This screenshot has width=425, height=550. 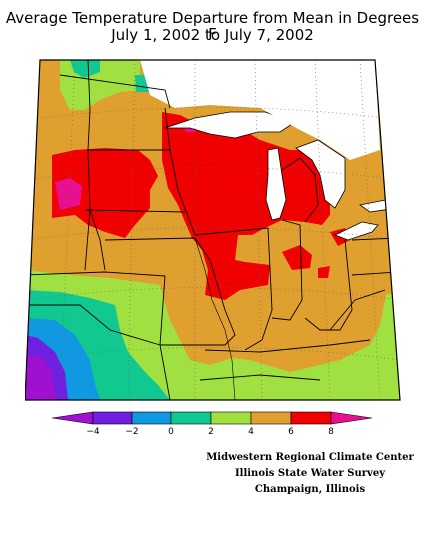 What do you see at coordinates (211, 431) in the screenshot?
I see `legend-tick-label: 2` at bounding box center [211, 431].